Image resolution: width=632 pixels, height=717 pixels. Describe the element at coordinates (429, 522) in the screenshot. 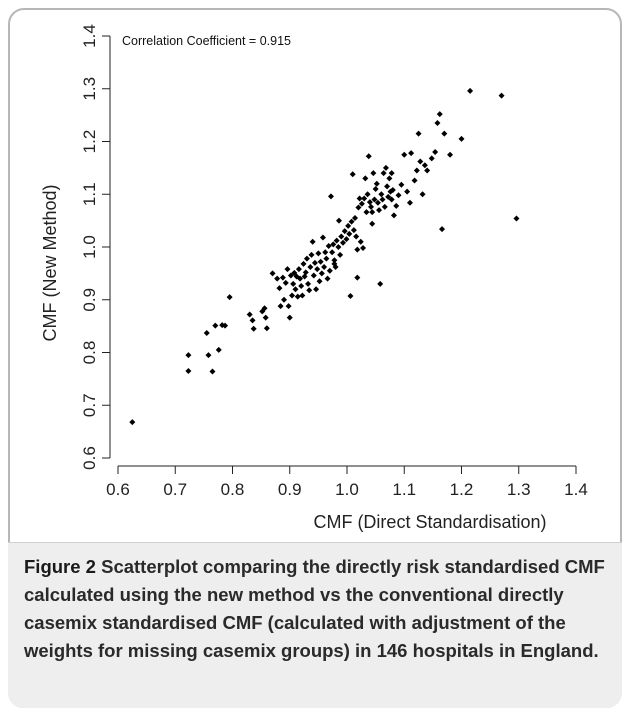

I see `x-axis-title: CMF (Direct Standardisation)` at that location.